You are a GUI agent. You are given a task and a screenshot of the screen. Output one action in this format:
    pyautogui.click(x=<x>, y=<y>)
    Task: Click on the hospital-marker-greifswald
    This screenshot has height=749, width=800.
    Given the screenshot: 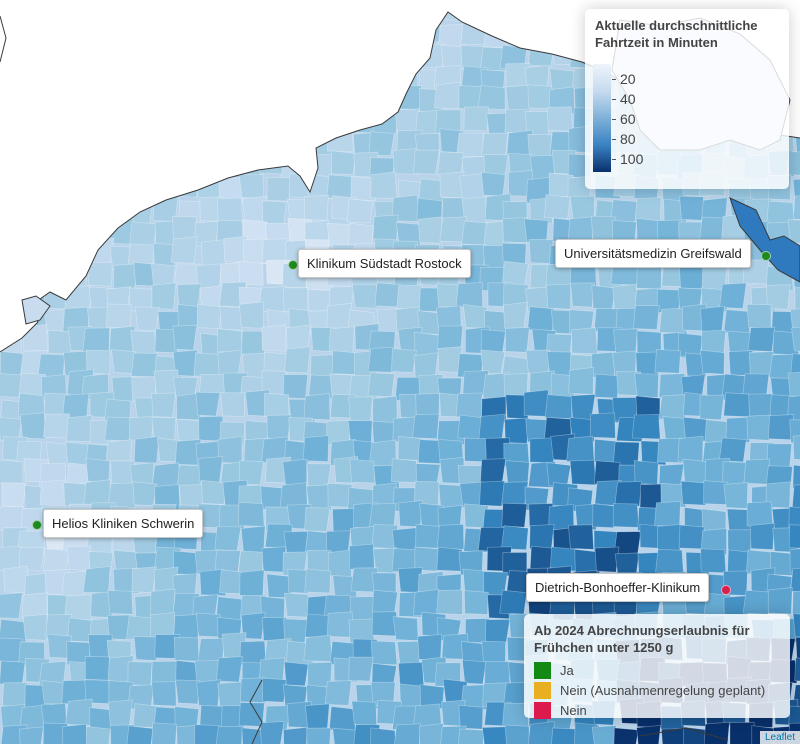 What is the action you would take?
    pyautogui.click(x=766, y=256)
    